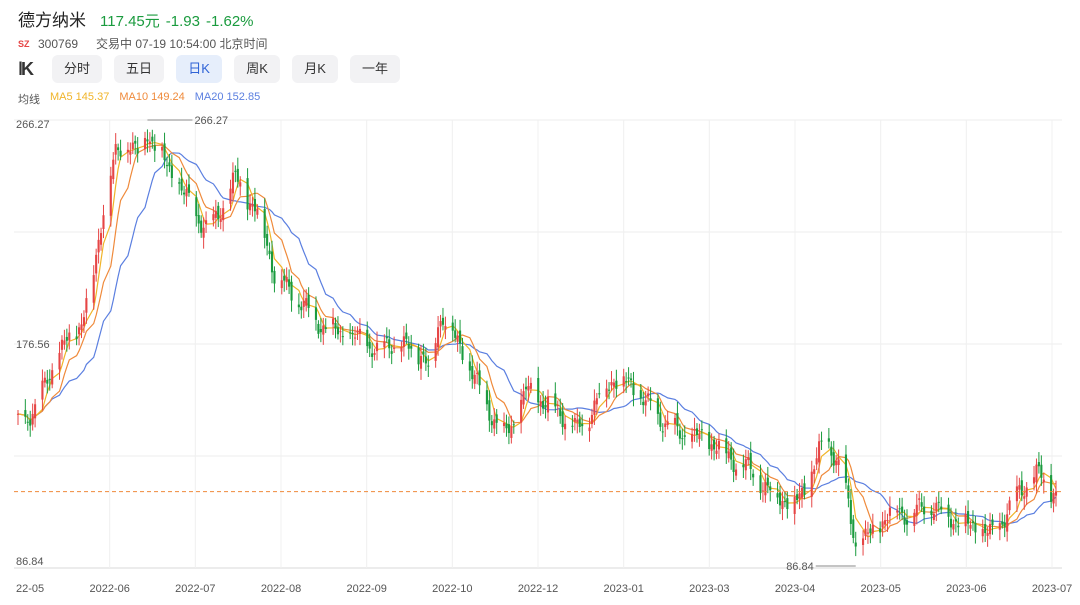 The height and width of the screenshot is (605, 1080). Describe the element at coordinates (52, 20) in the screenshot. I see `stock-name: 德方纳米` at that location.